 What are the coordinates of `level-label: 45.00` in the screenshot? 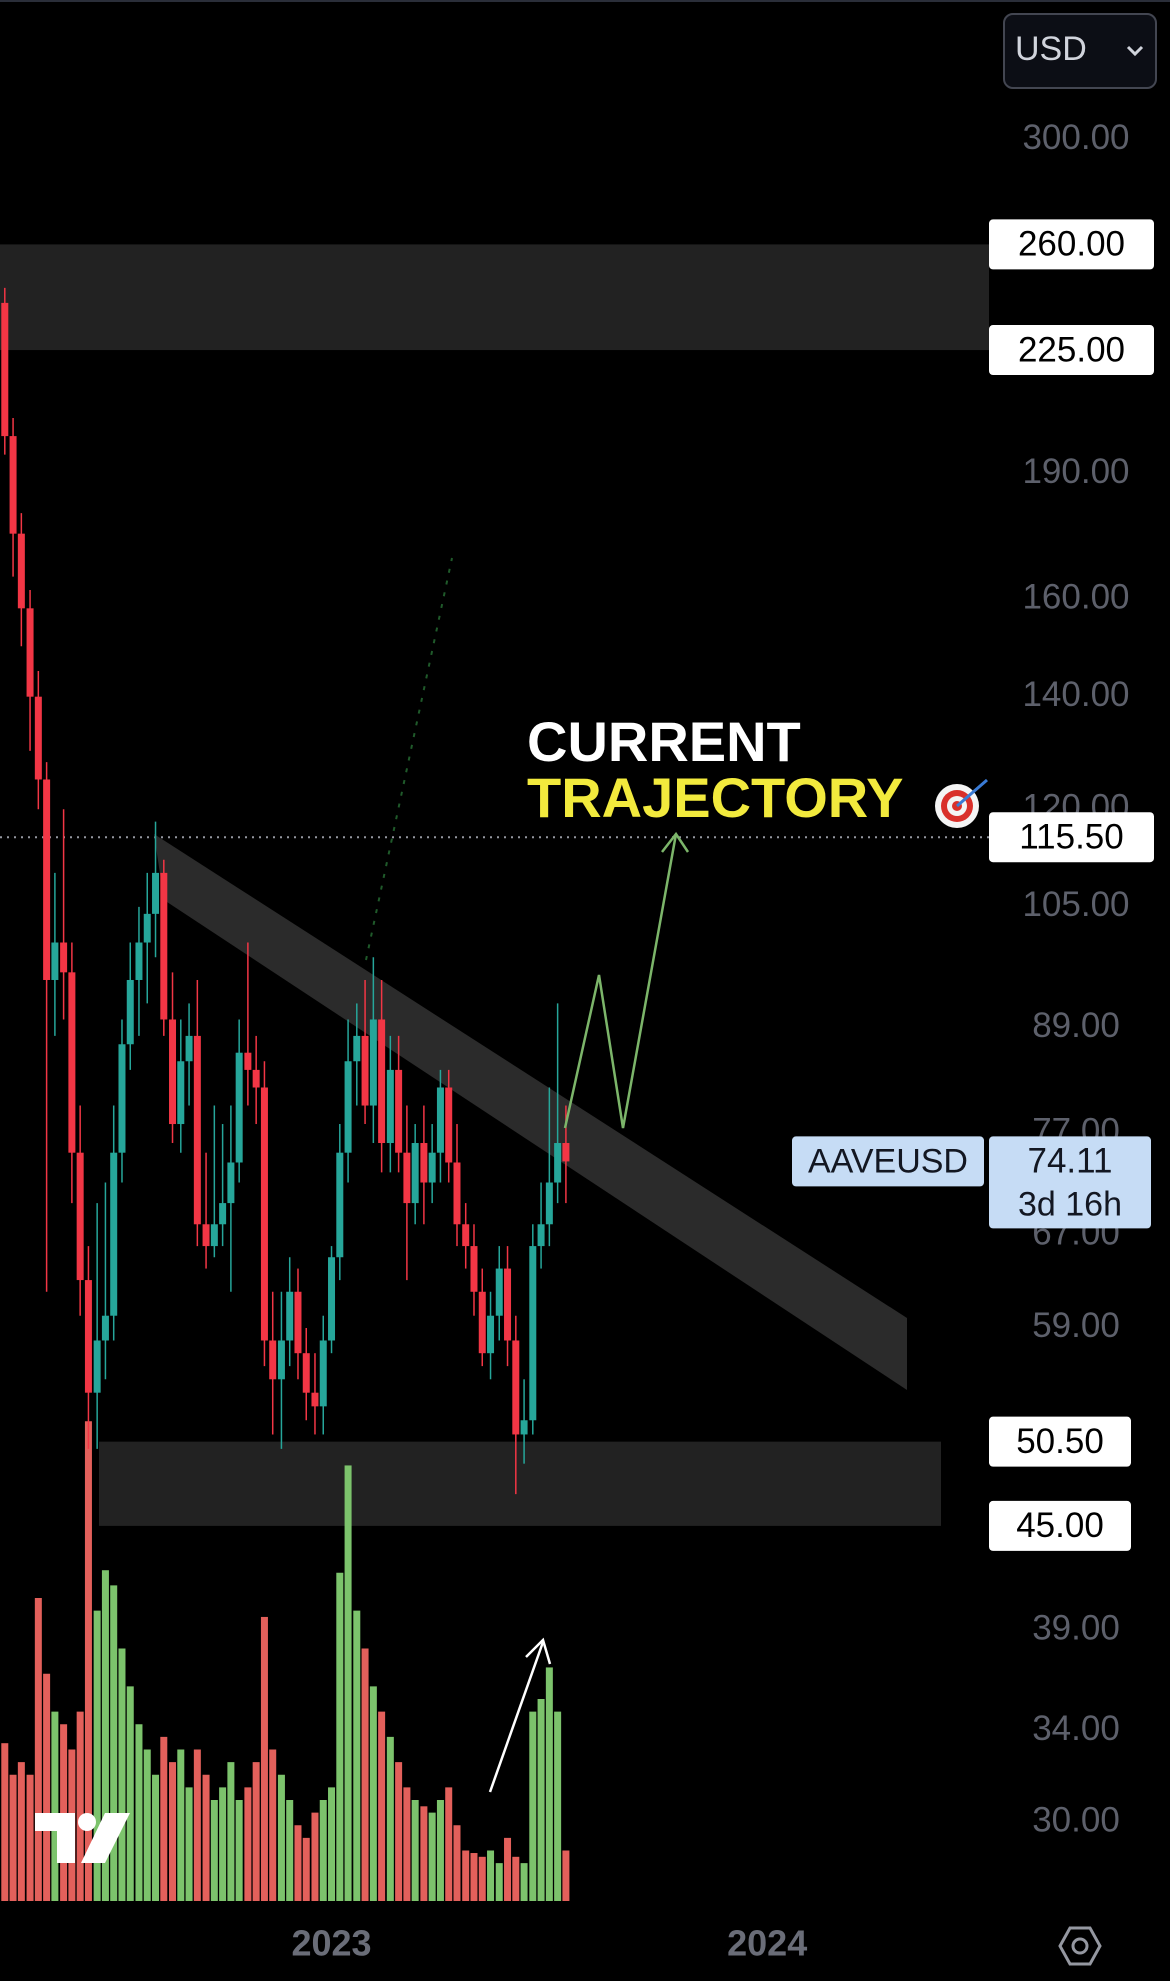 It's located at (1060, 1525).